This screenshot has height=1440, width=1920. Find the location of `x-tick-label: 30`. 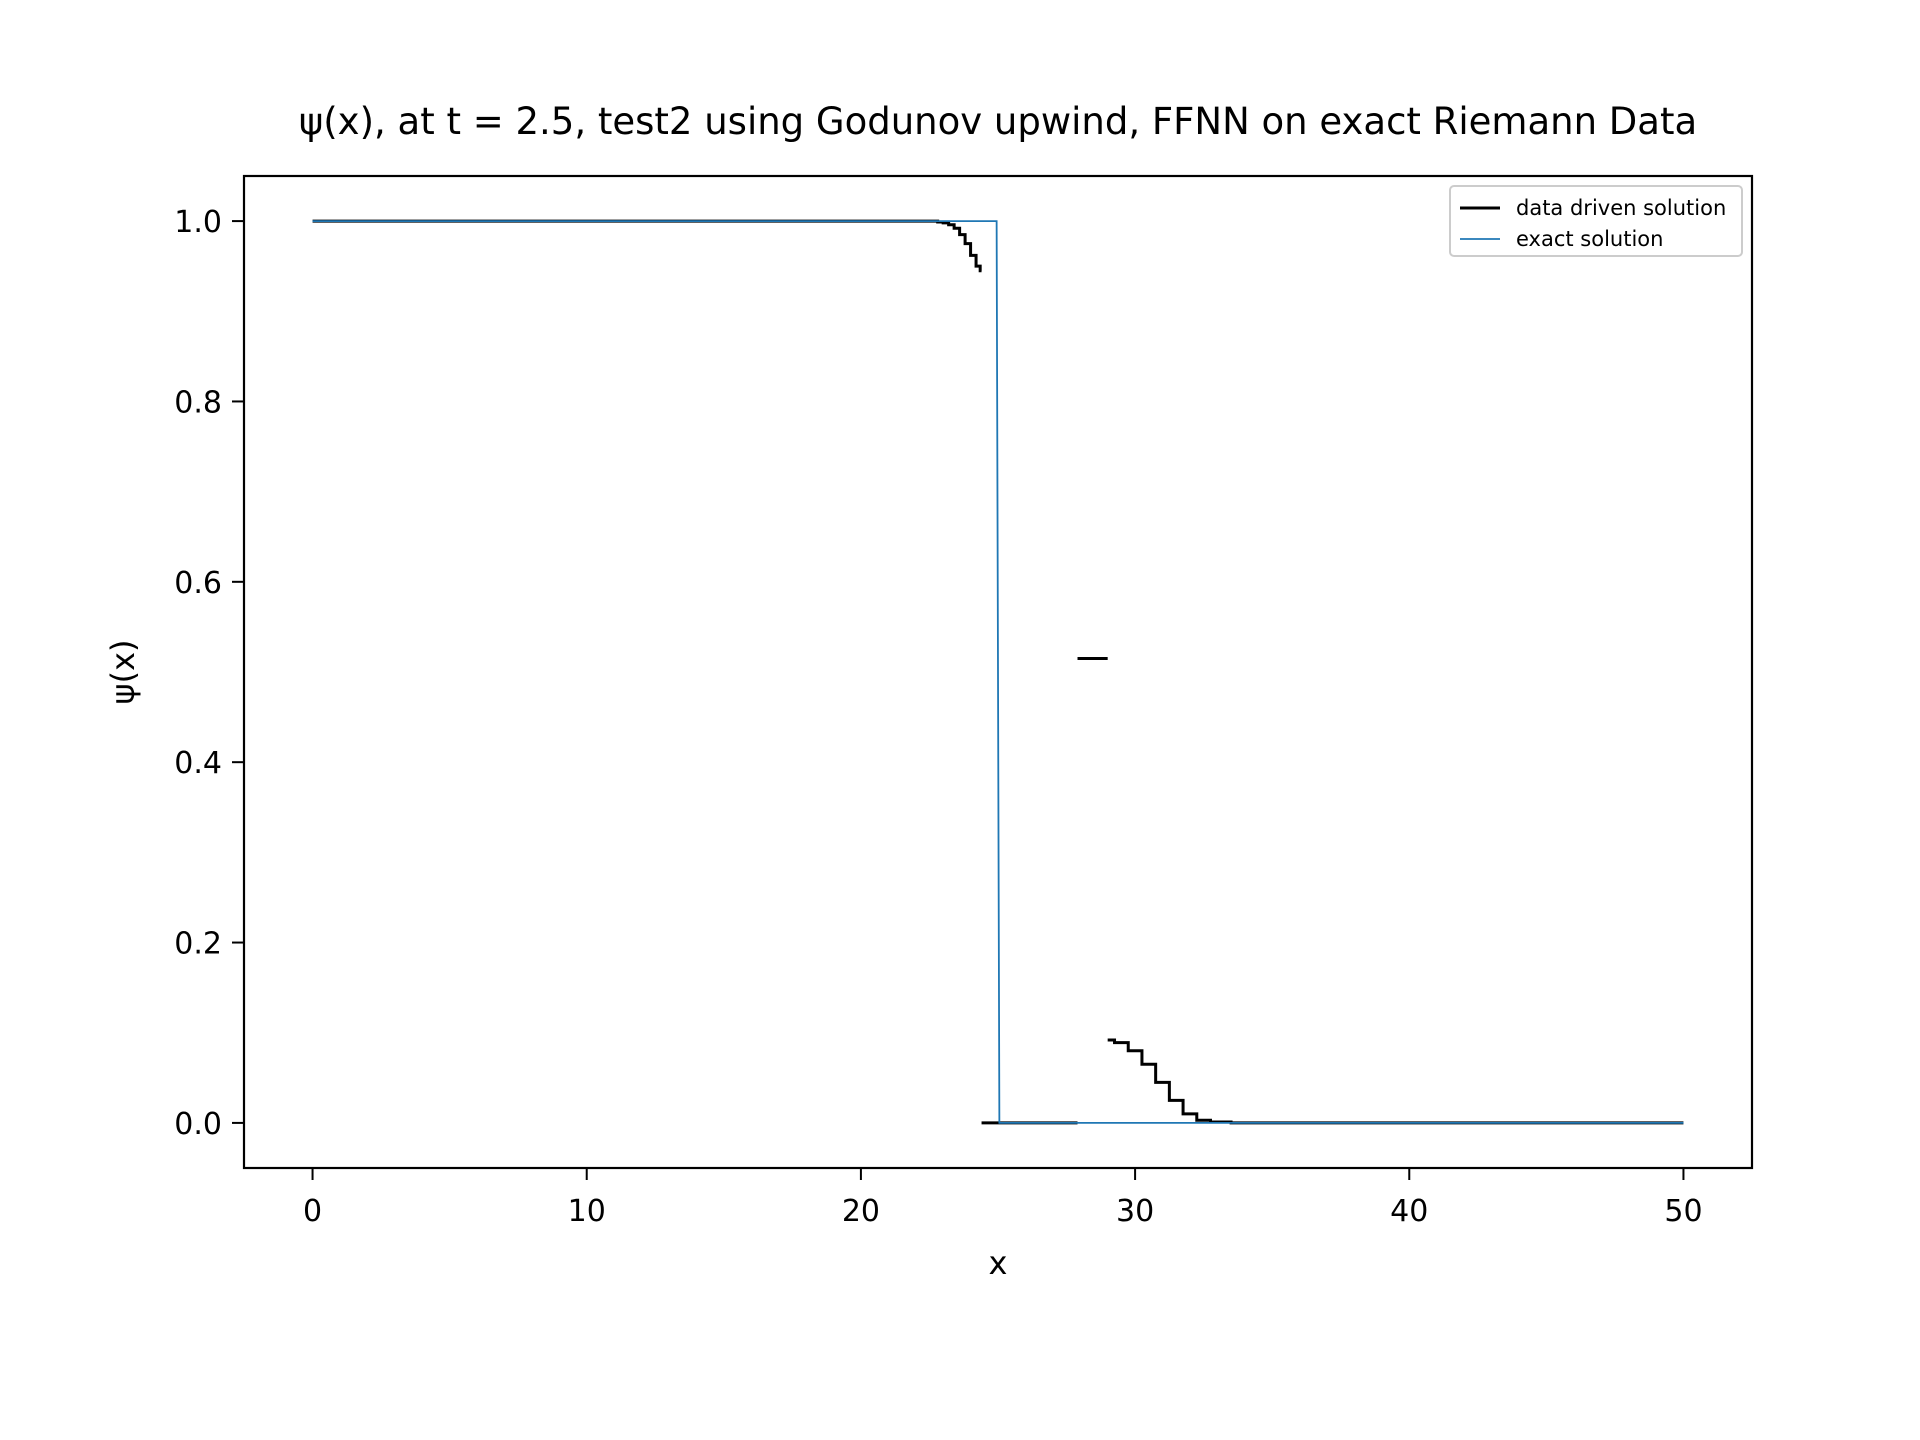

x-tick-label: 30 is located at coordinates (1135, 1211).